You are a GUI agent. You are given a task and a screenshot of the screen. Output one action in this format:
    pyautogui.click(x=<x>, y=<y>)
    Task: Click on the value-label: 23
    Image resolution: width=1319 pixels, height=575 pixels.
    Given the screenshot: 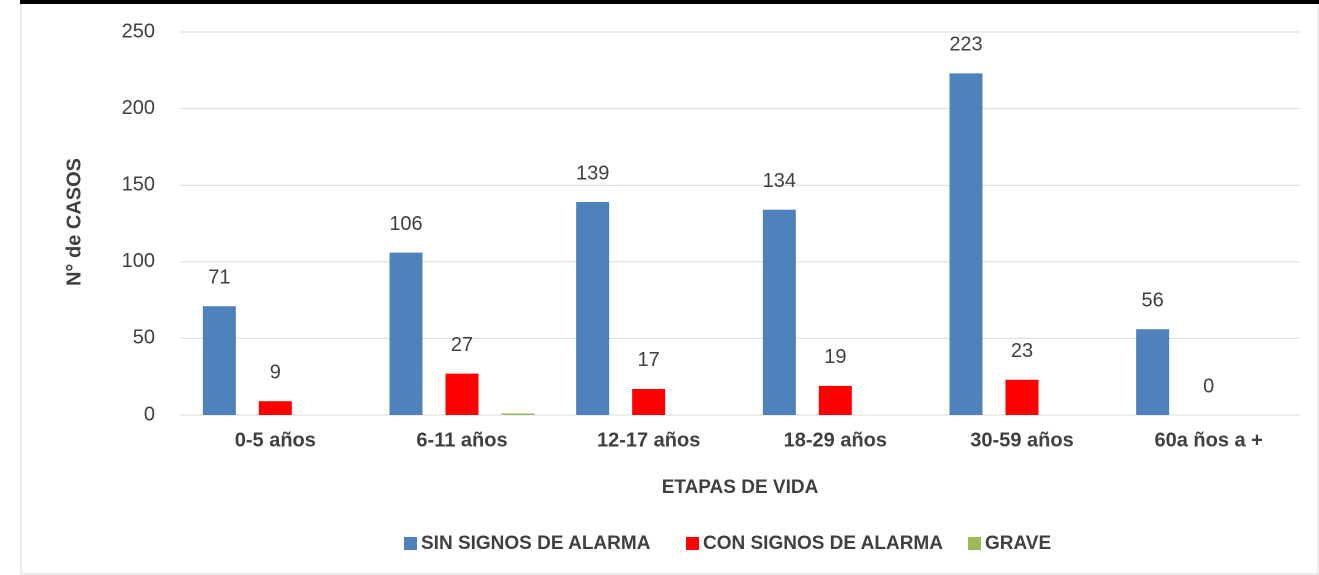 What is the action you would take?
    pyautogui.click(x=1022, y=351)
    